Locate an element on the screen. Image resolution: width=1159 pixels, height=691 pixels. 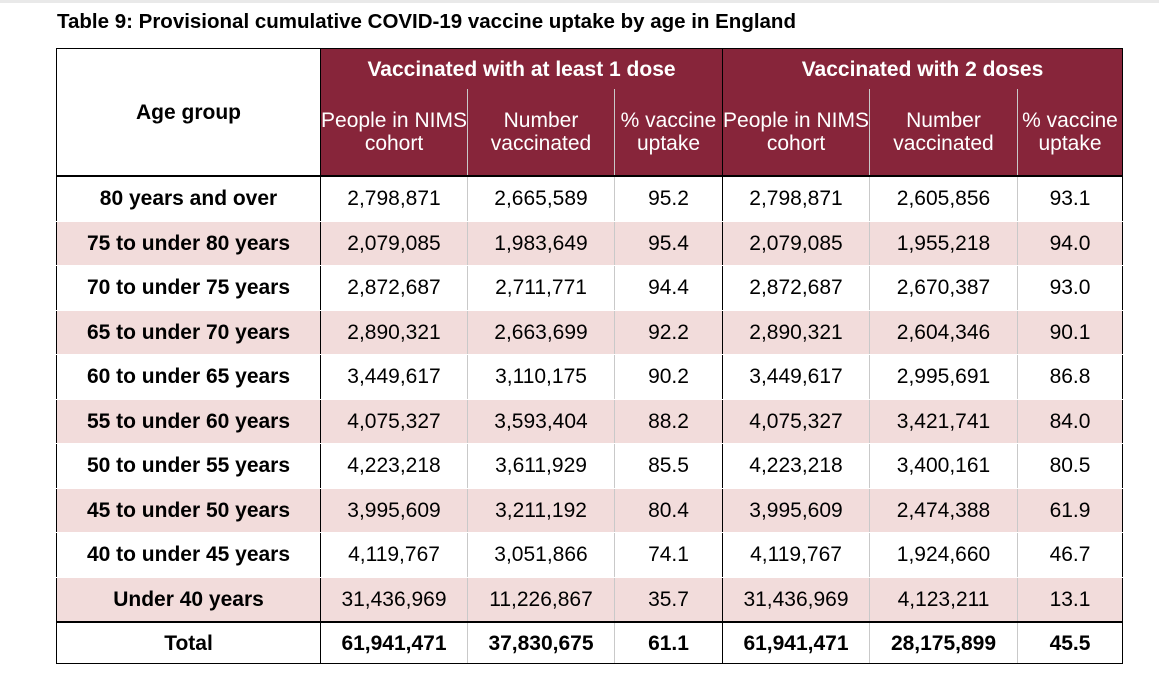
dose1-cohort-cell: 3,449,617 is located at coordinates (394, 377).